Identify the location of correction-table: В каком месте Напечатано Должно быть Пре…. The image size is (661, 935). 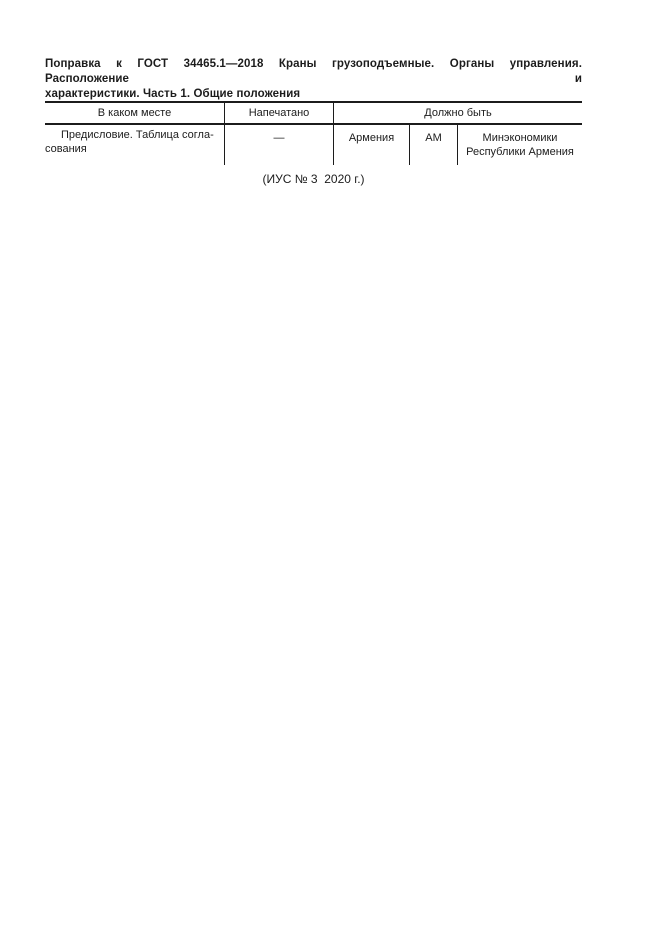
(313, 133).